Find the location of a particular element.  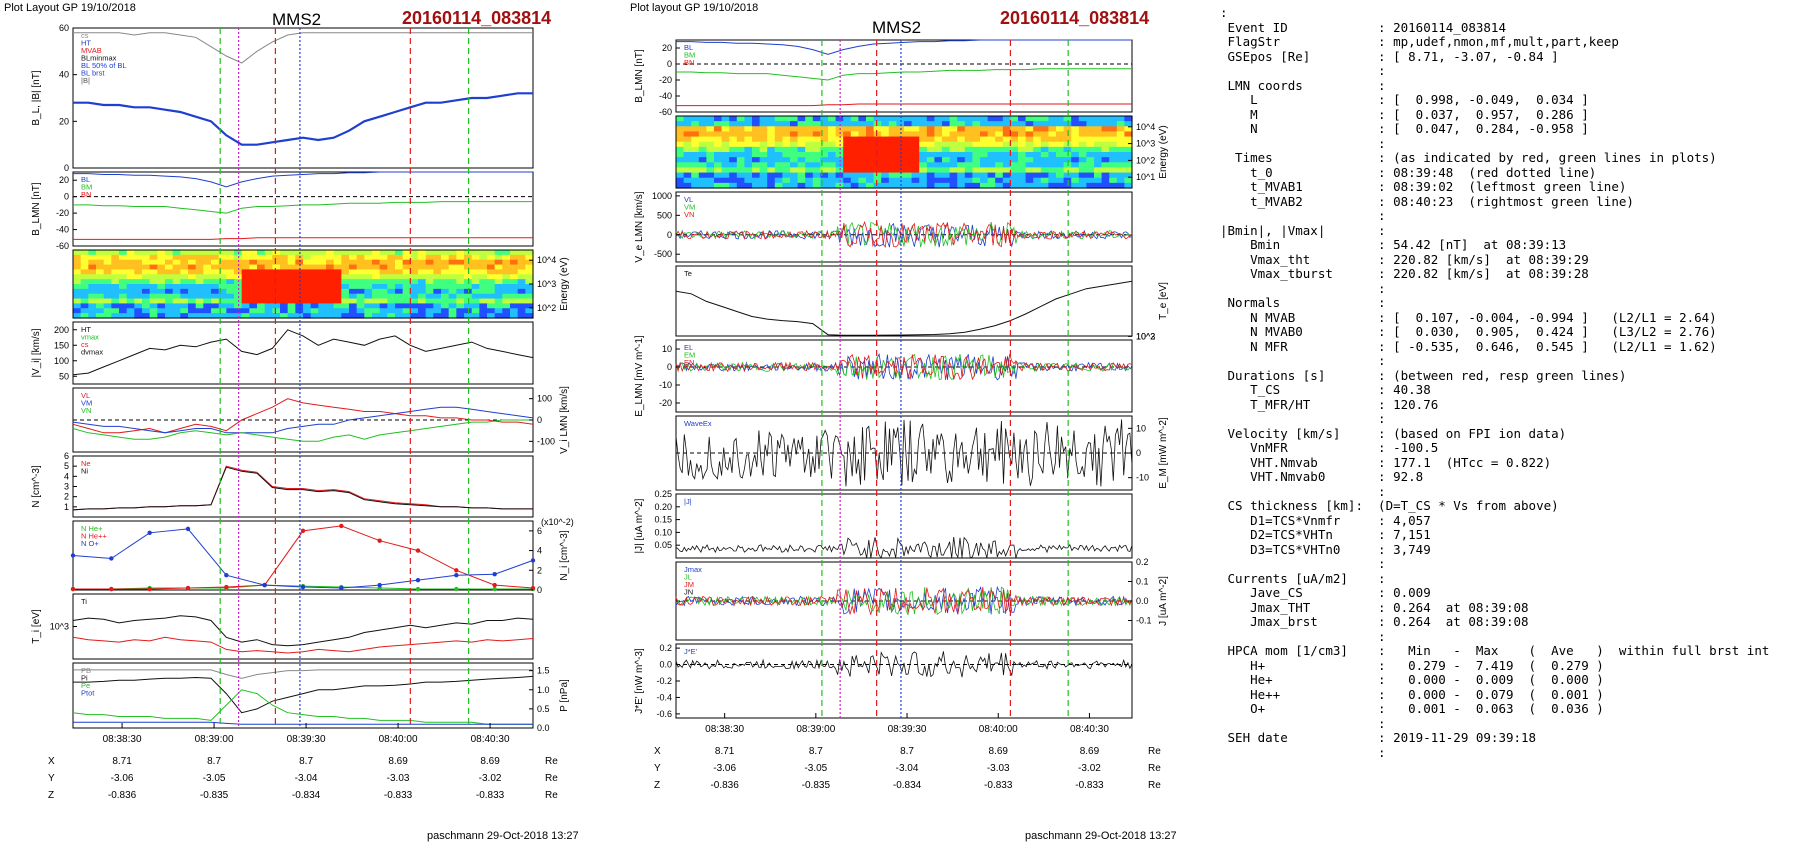

info-line: : is located at coordinates (1303, 215).